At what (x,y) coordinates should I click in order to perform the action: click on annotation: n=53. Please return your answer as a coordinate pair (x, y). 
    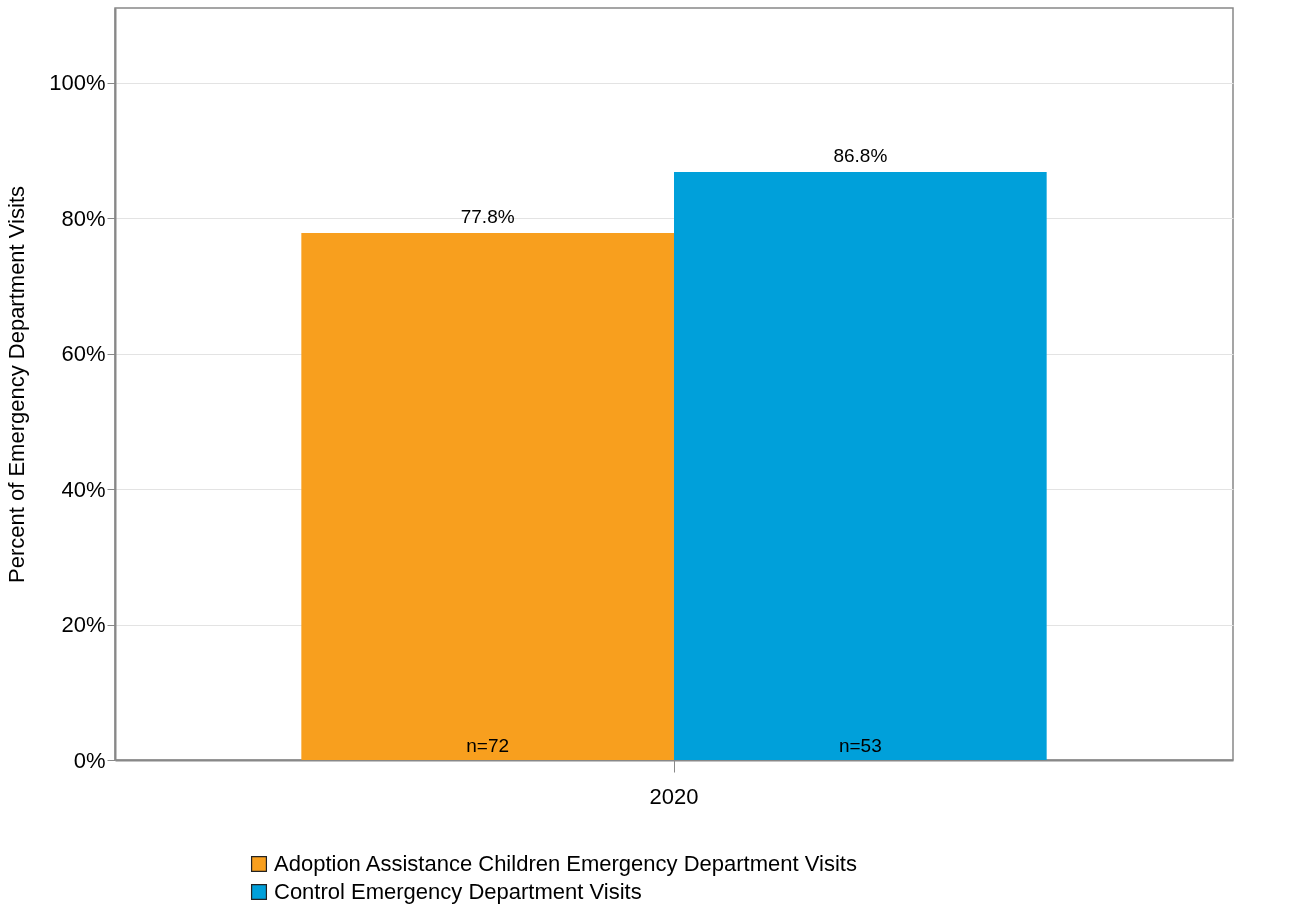
    Looking at the image, I should click on (860, 745).